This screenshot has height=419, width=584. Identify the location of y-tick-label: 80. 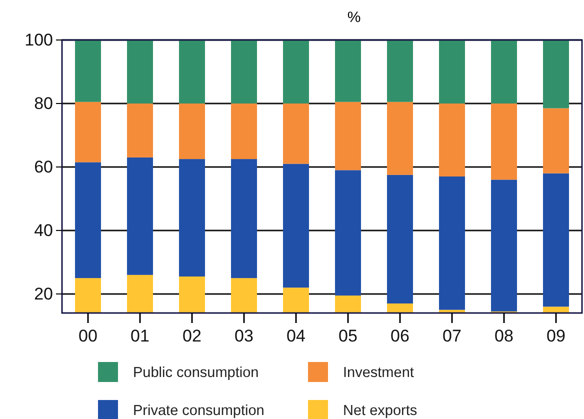
(43, 103).